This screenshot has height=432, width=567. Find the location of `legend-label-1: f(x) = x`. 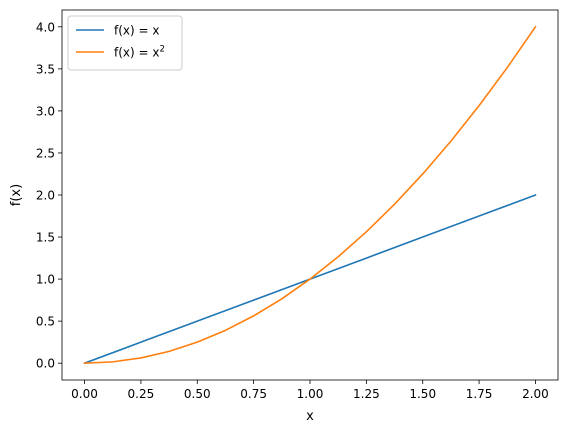

legend-label-1: f(x) = x is located at coordinates (136, 31).